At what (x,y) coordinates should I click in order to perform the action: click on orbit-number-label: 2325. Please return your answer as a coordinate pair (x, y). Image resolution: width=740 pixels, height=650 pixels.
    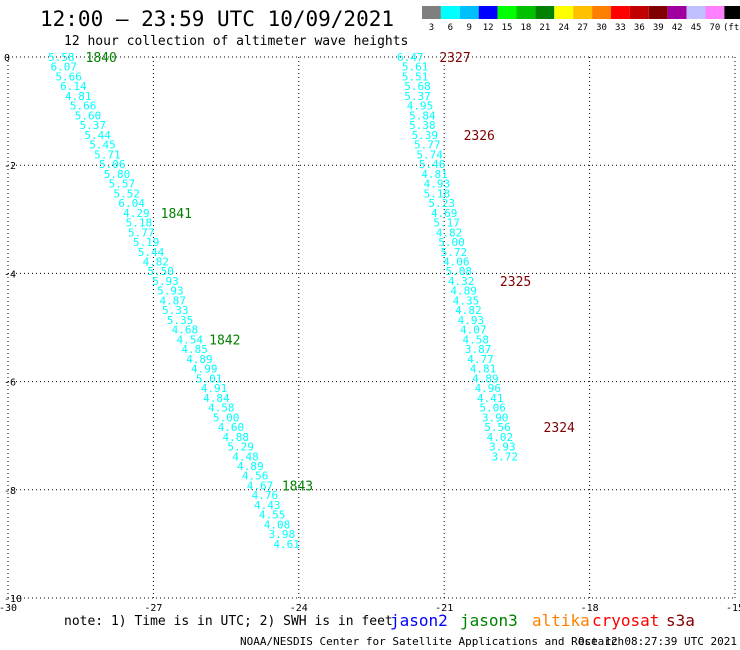
    Looking at the image, I should click on (515, 282).